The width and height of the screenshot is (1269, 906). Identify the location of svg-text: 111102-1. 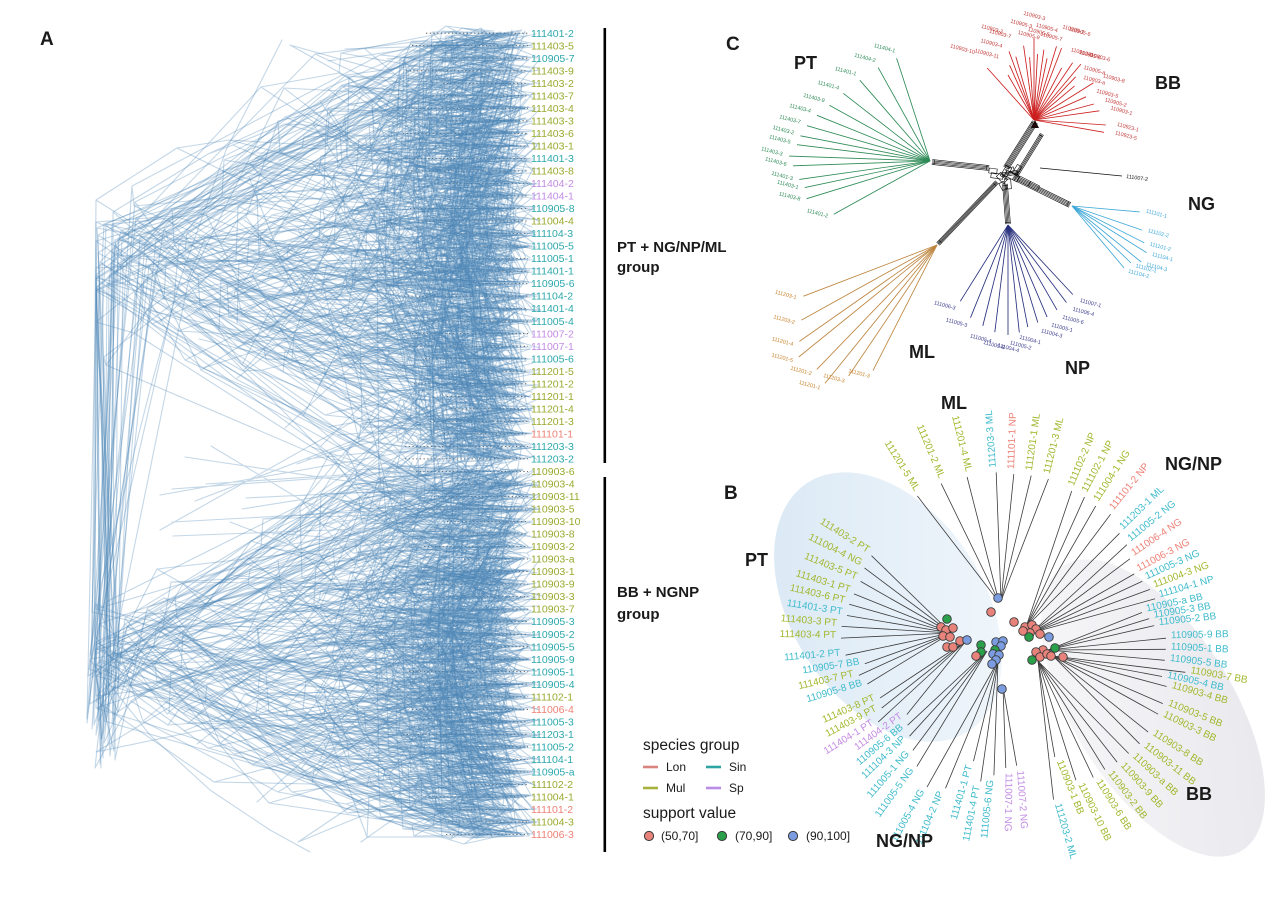
(1146, 268).